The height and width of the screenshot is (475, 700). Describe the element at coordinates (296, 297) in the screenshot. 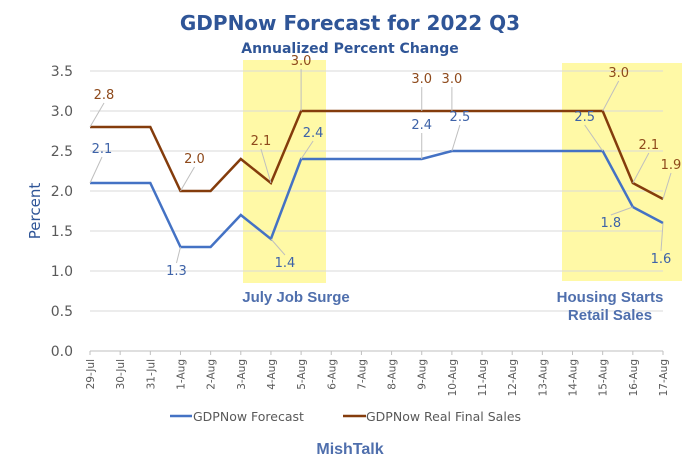

I see `highlight-annotation: July Job Surge` at that location.